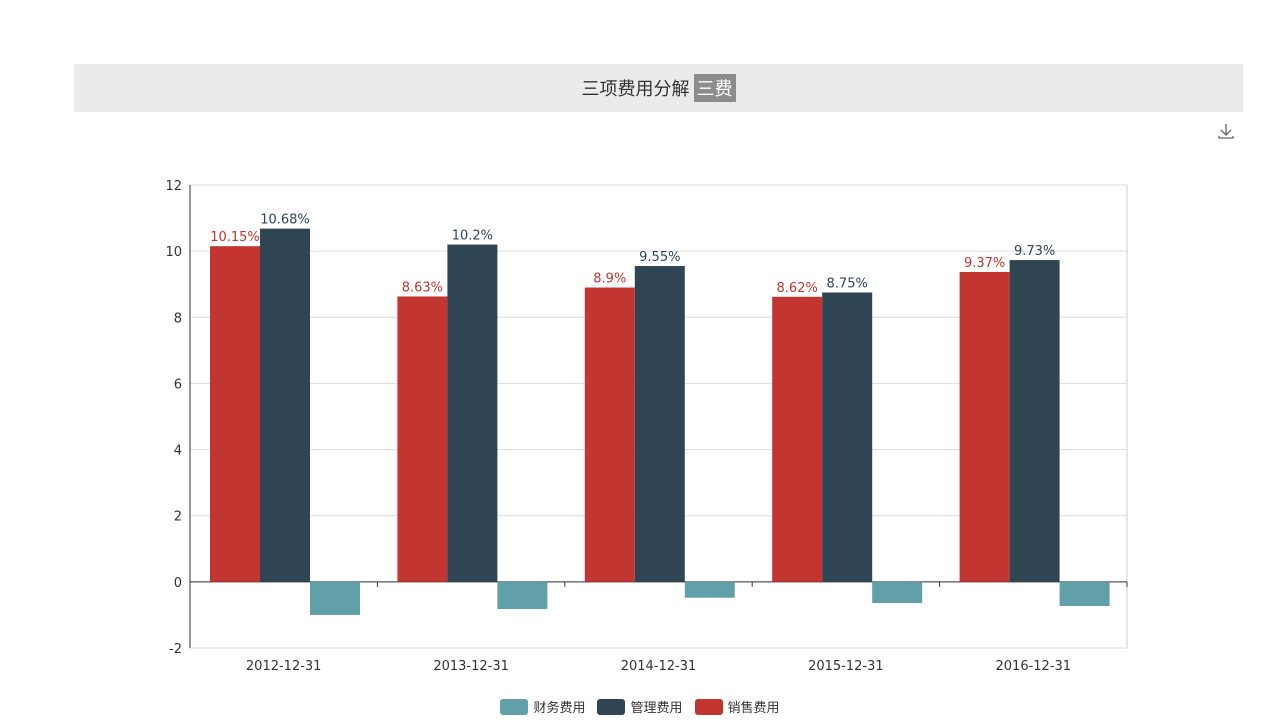  What do you see at coordinates (984, 263) in the screenshot?
I see `data-label: 9.37%` at bounding box center [984, 263].